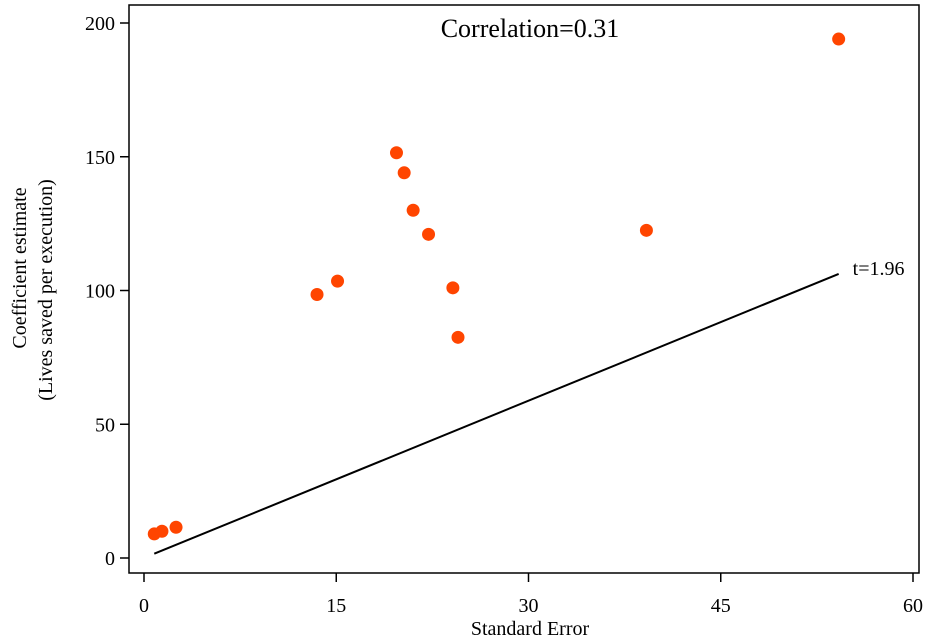 The width and height of the screenshot is (929, 640). What do you see at coordinates (110, 559) in the screenshot?
I see `y-tick-label: 0` at bounding box center [110, 559].